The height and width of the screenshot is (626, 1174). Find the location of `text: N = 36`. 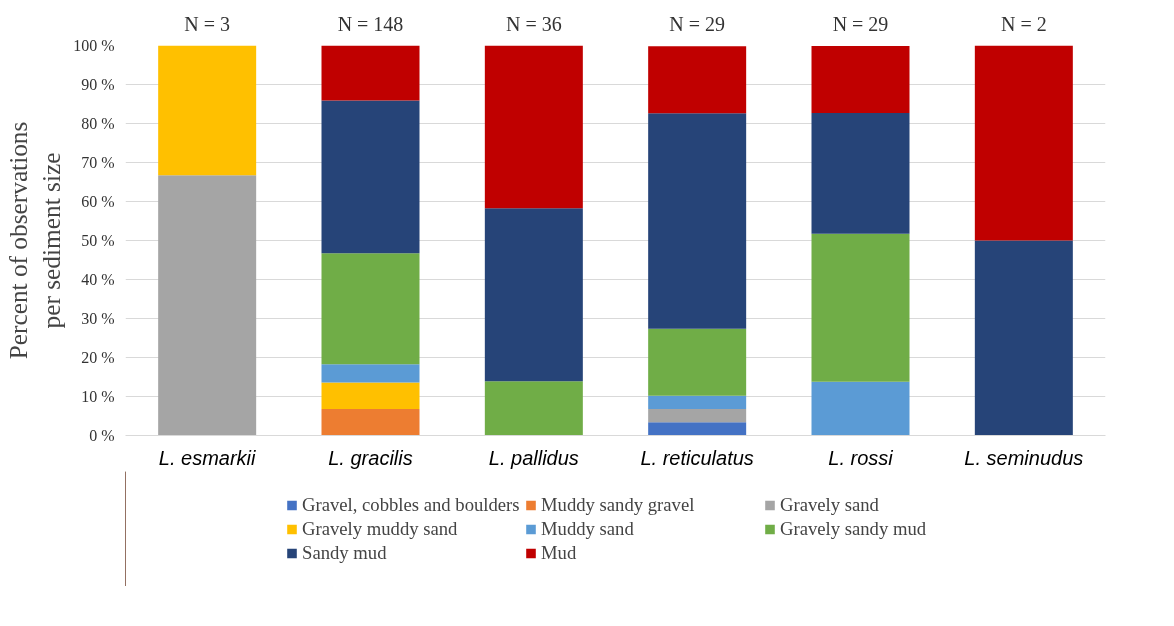

text: N = 36 is located at coordinates (533, 23).